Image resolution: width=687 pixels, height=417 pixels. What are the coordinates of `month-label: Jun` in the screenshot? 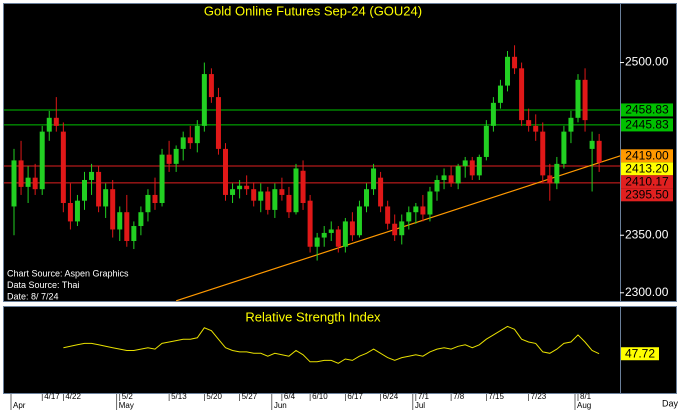 It's located at (280, 405).